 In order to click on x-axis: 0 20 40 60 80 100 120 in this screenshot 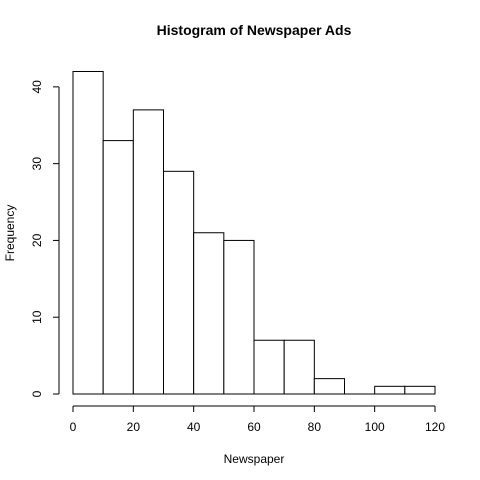, I will do `click(257, 419)`.